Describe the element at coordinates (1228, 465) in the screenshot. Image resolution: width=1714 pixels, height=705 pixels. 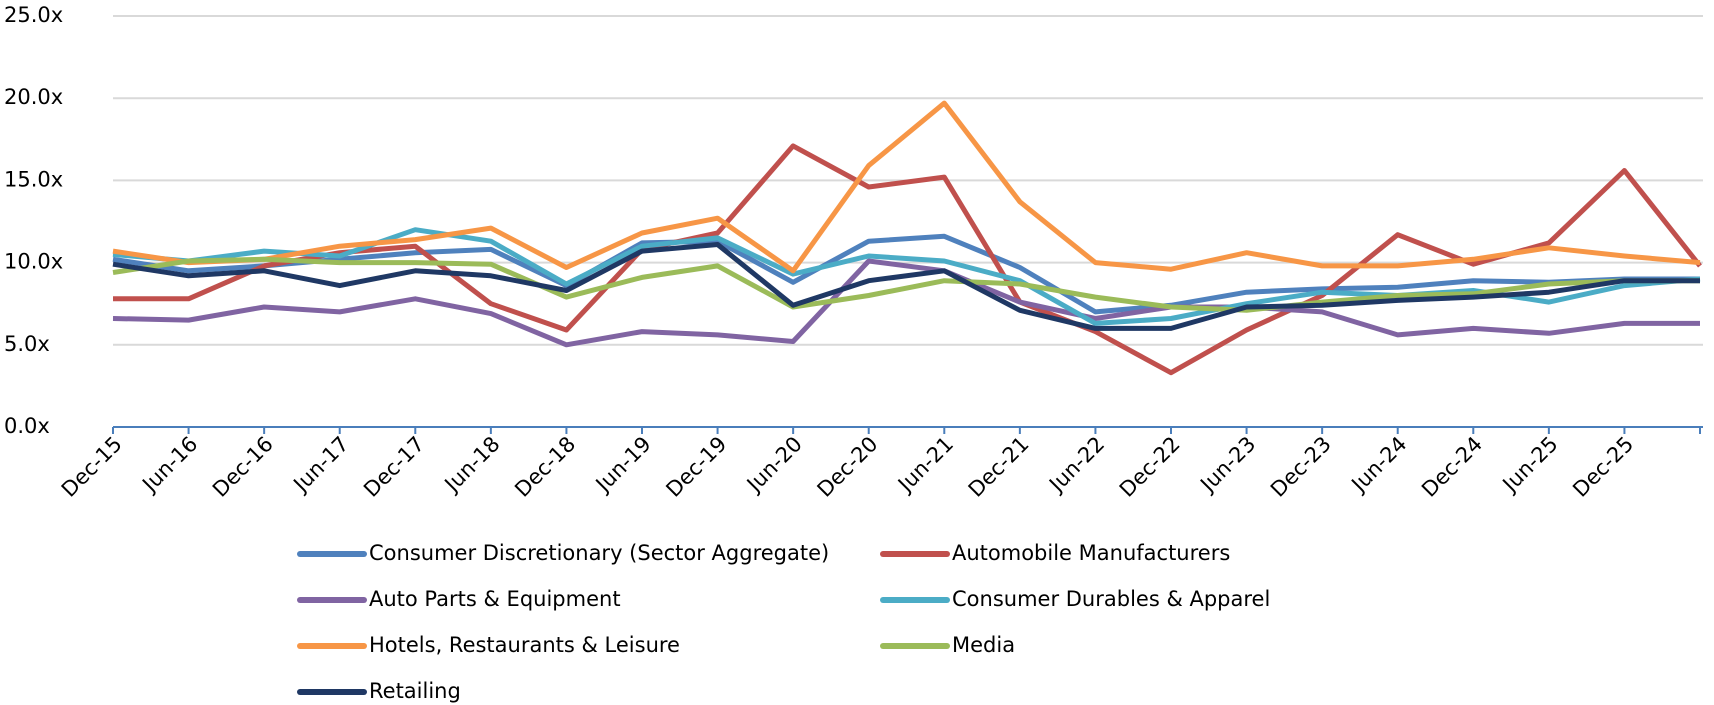
I see `x-tick-label: Jun-23` at that location.